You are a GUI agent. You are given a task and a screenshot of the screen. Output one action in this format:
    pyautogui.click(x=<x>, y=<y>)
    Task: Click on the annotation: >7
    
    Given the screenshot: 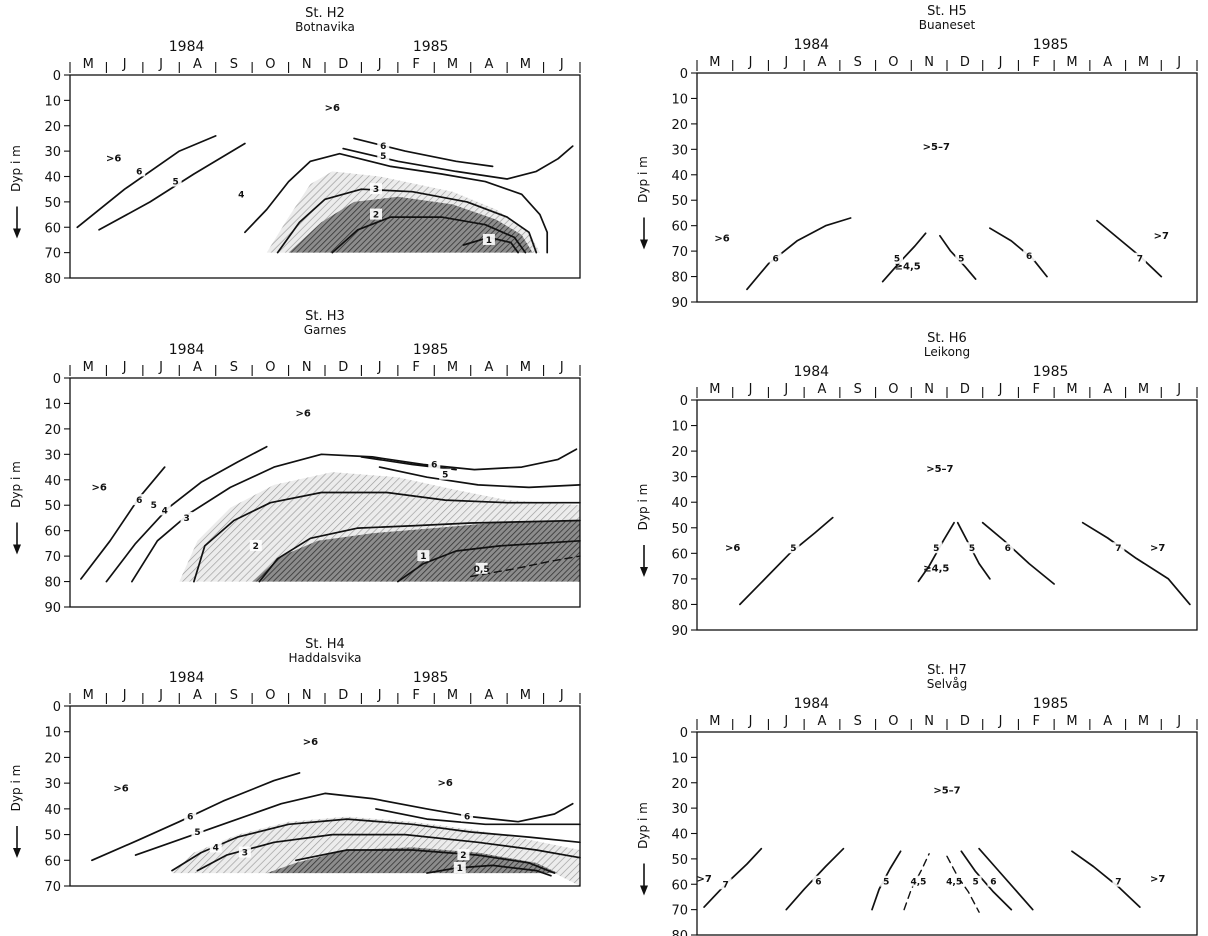 What is the action you would take?
    pyautogui.click(x=703, y=879)
    